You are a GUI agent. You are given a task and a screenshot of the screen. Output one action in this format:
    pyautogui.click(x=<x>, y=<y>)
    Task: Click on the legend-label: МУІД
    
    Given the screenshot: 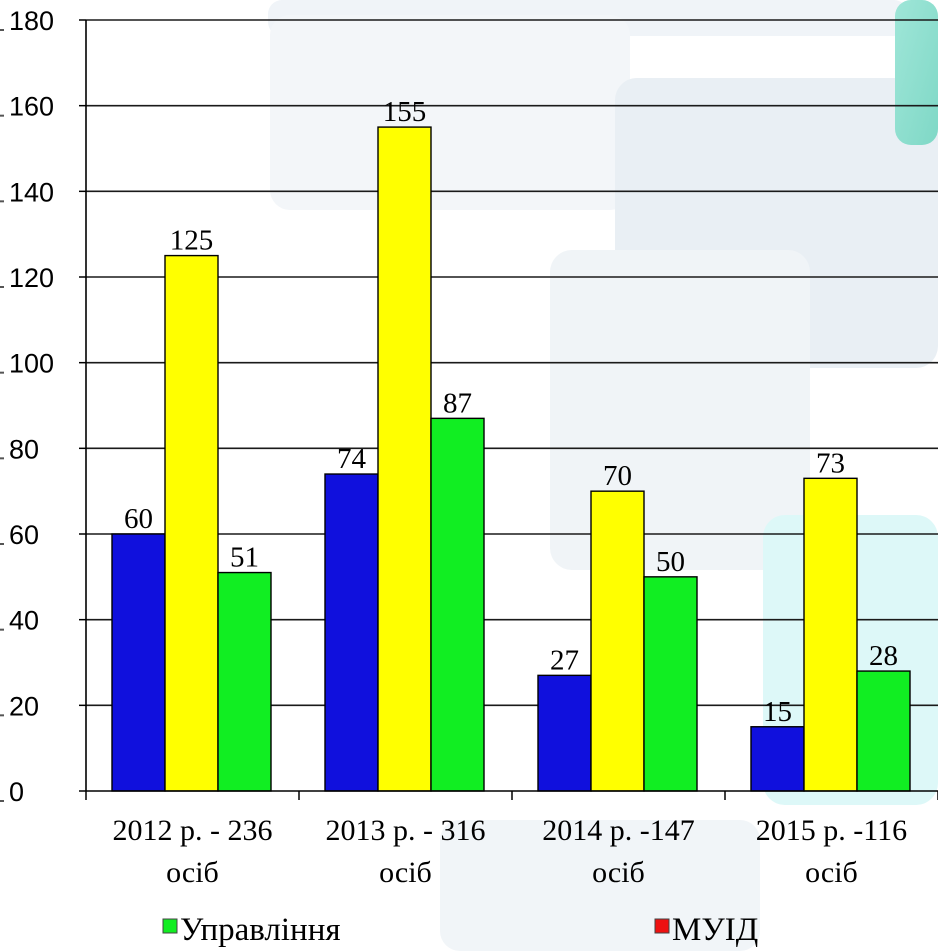 What is the action you would take?
    pyautogui.click(x=715, y=930)
    